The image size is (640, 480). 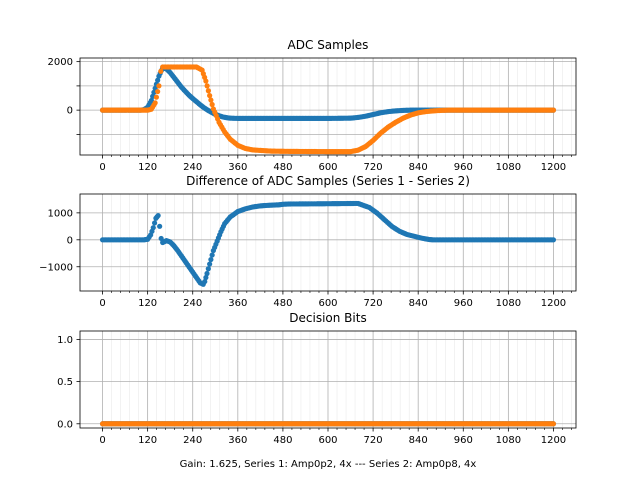 I want to click on y-tick-label: 2000, so click(x=60, y=62).